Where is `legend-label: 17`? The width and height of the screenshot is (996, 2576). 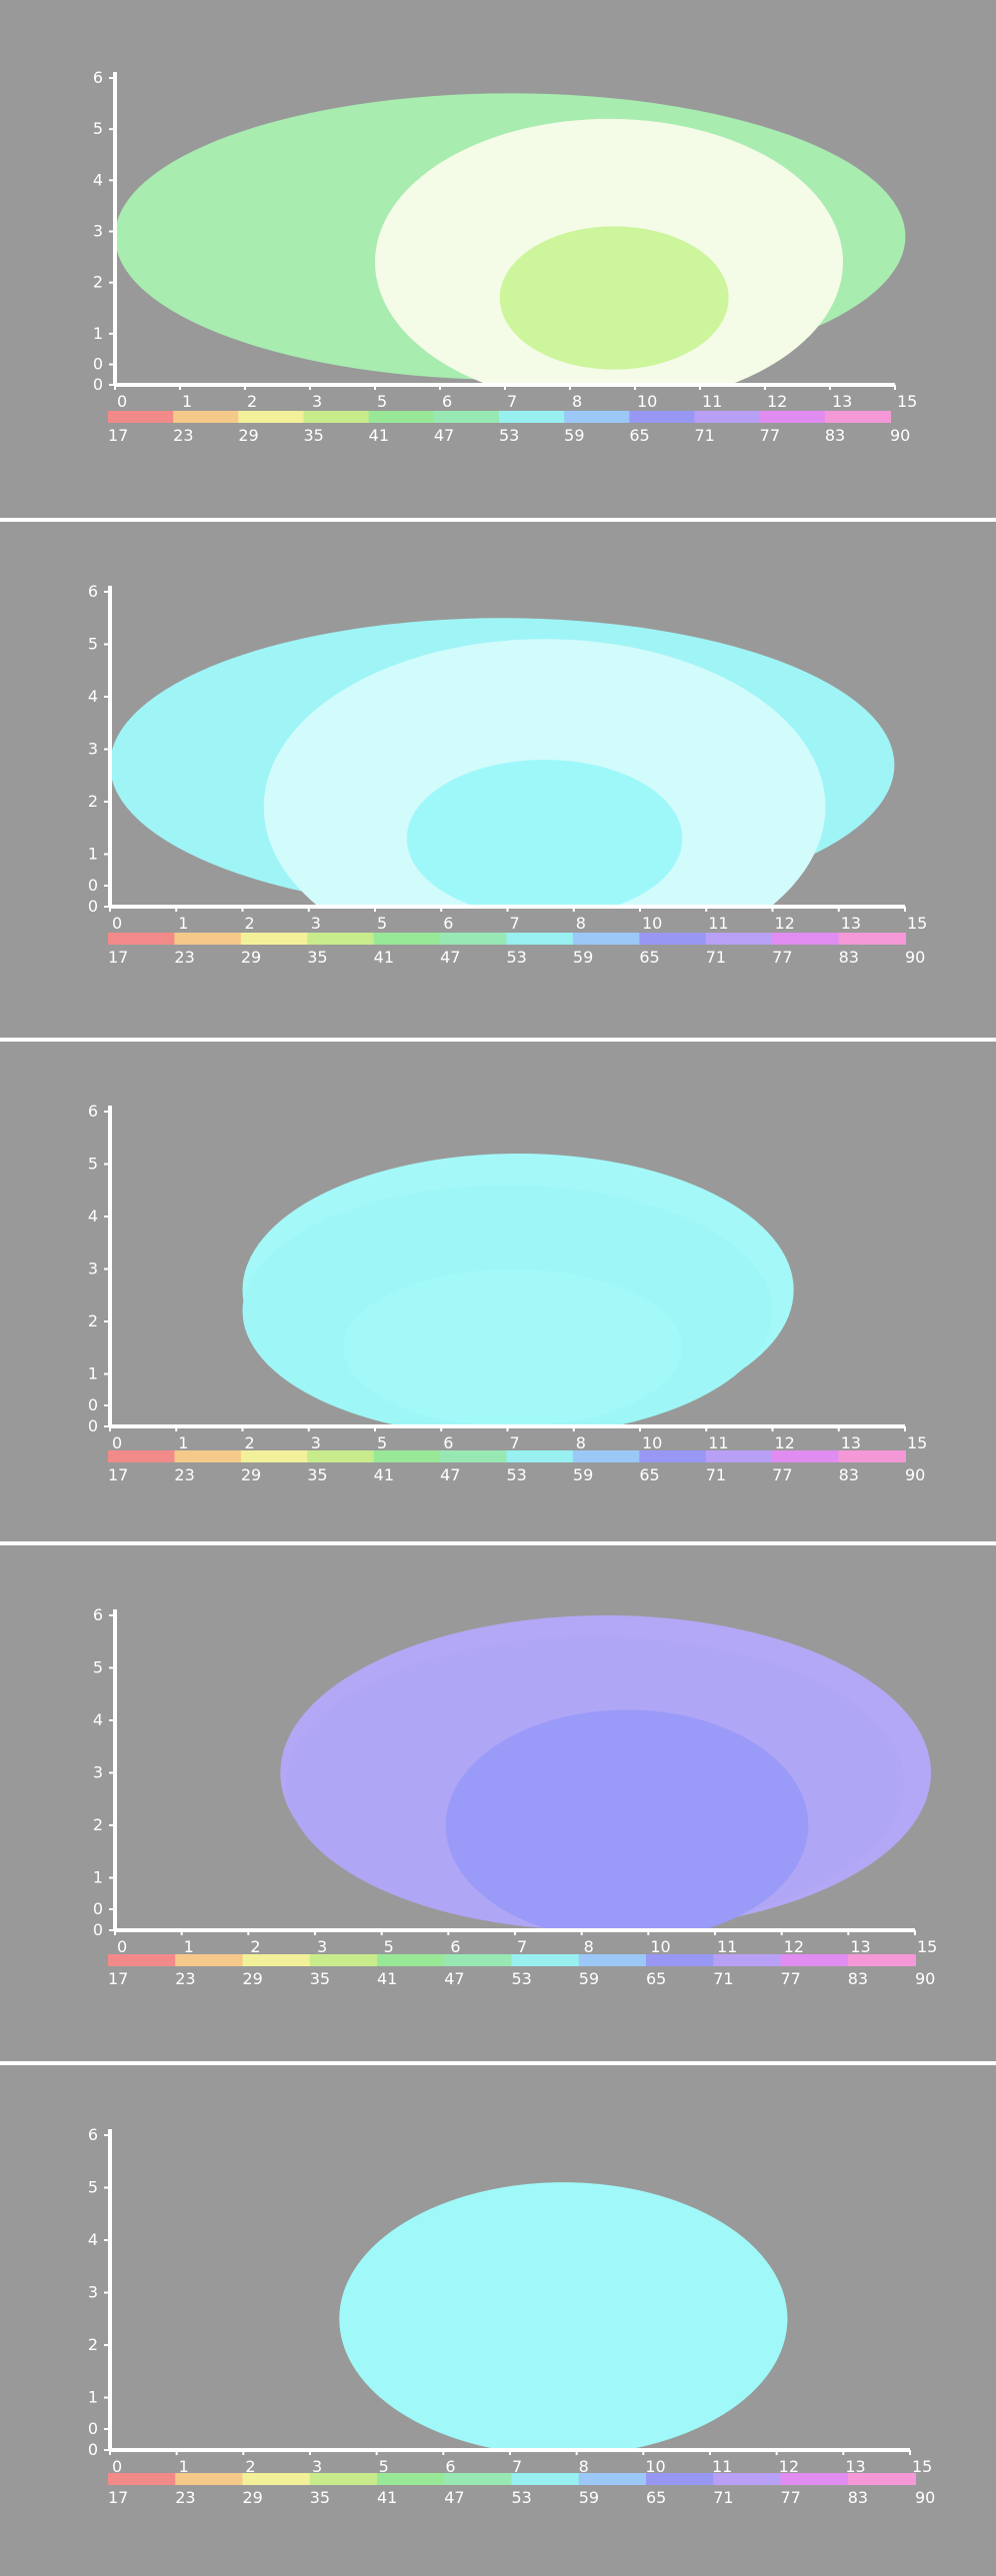
legend-label: 17 is located at coordinates (118, 435).